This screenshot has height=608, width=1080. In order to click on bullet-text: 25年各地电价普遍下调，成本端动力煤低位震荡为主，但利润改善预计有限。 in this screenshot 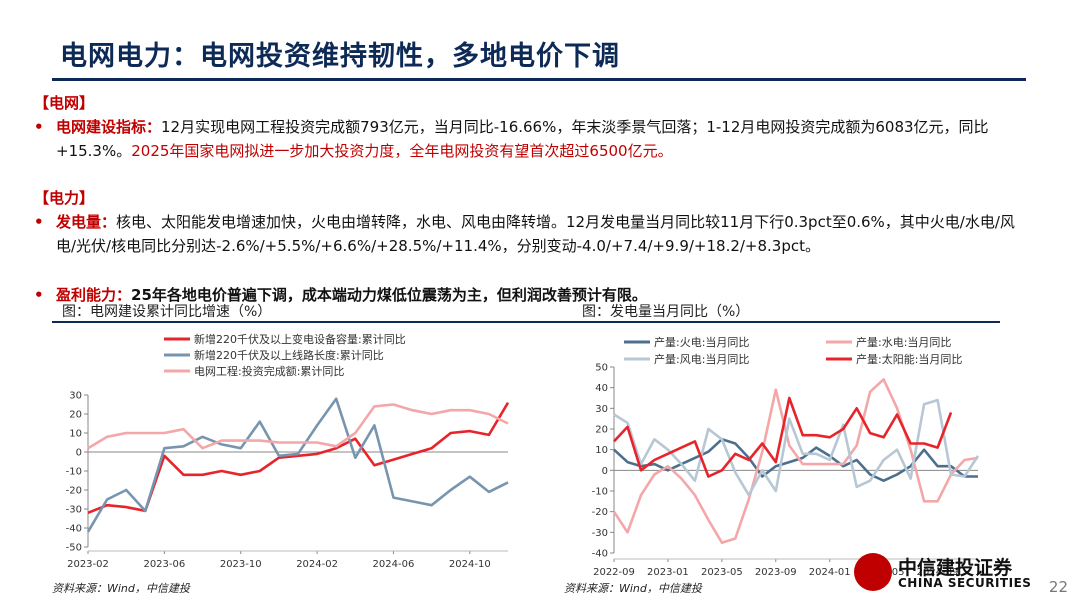, I will do `click(389, 295)`.